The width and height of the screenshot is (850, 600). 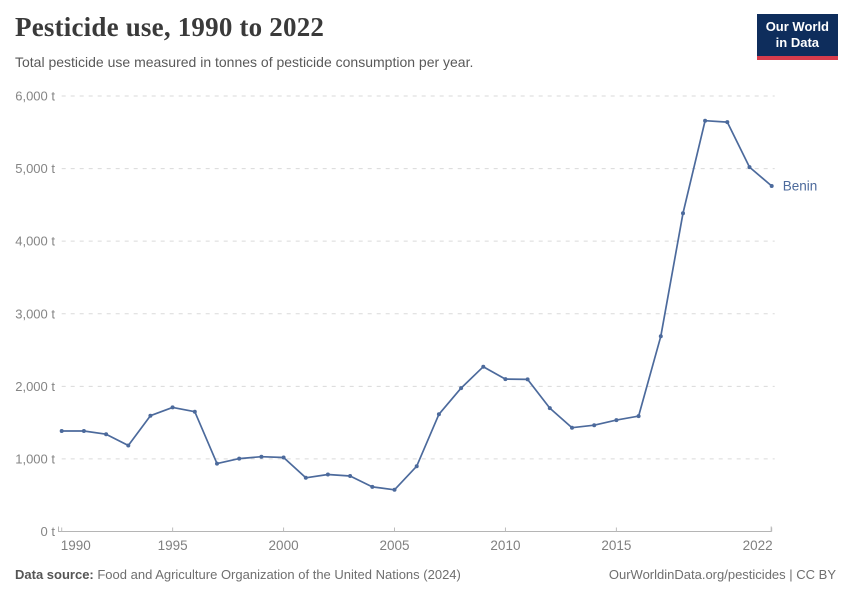 What do you see at coordinates (35, 386) in the screenshot?
I see `y-tick-label: 2,000 t` at bounding box center [35, 386].